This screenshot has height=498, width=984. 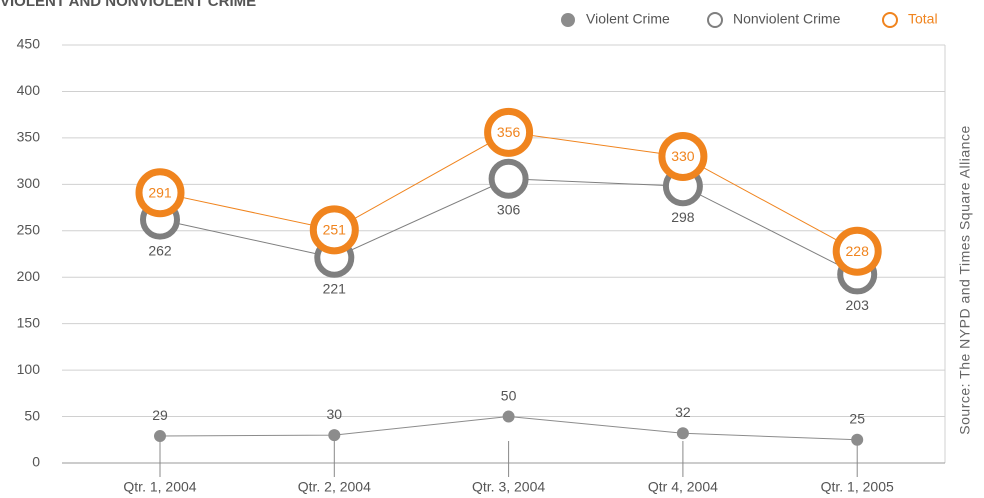 What do you see at coordinates (628, 19) in the screenshot?
I see `legend-label: Violent Crime` at bounding box center [628, 19].